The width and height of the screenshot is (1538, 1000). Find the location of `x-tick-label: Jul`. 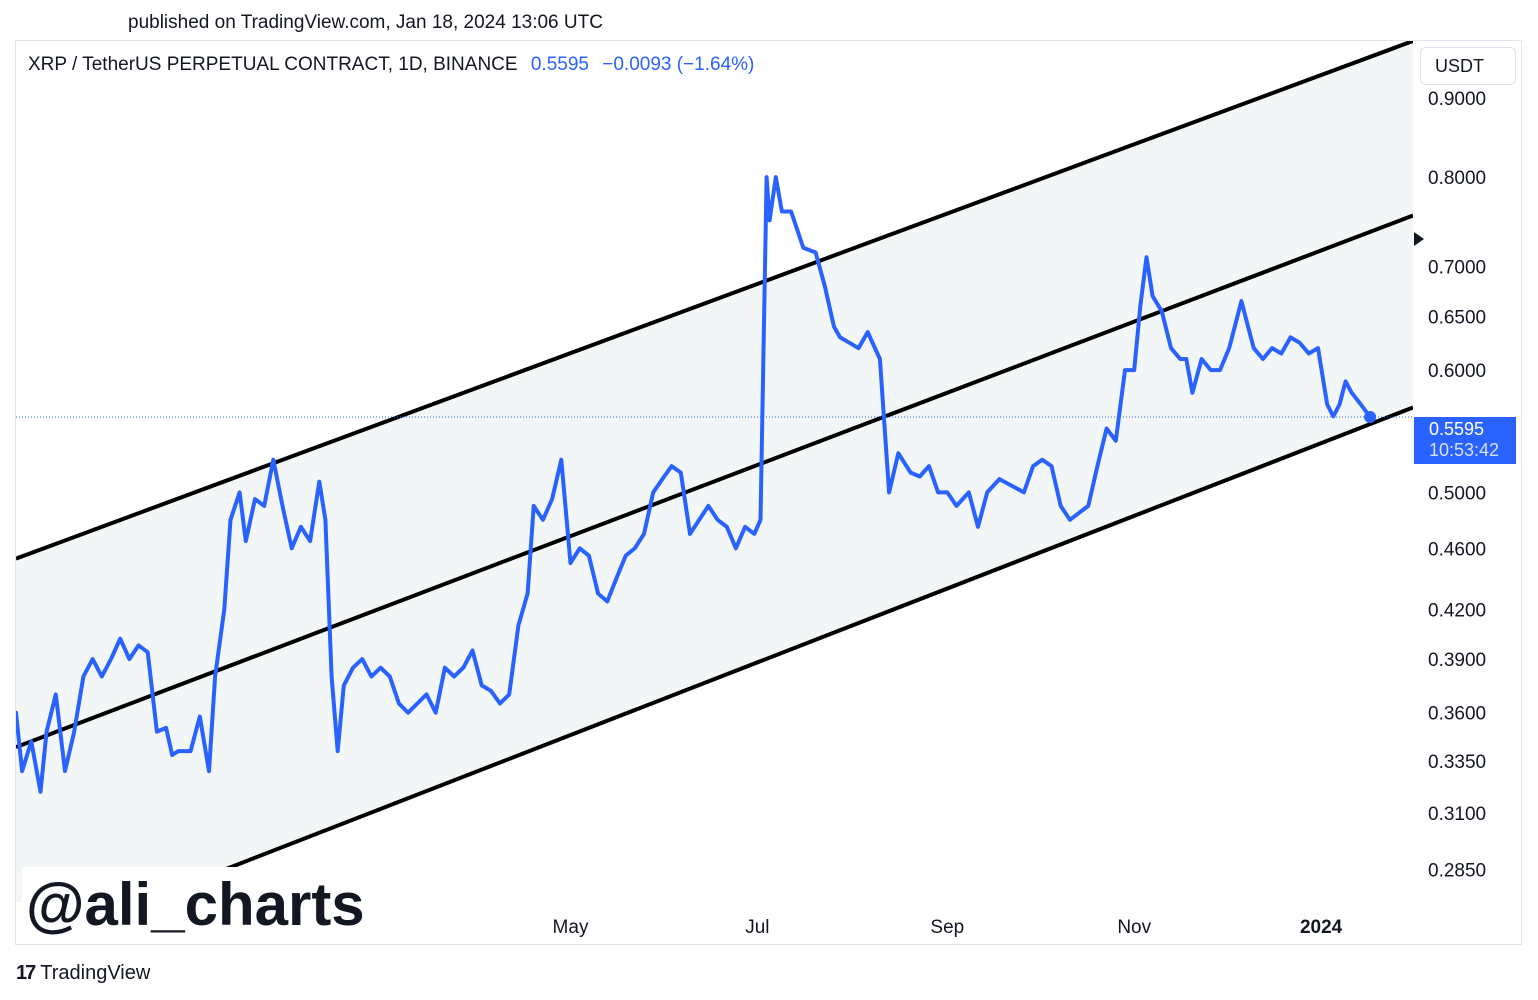

x-tick-label: Jul is located at coordinates (757, 927).